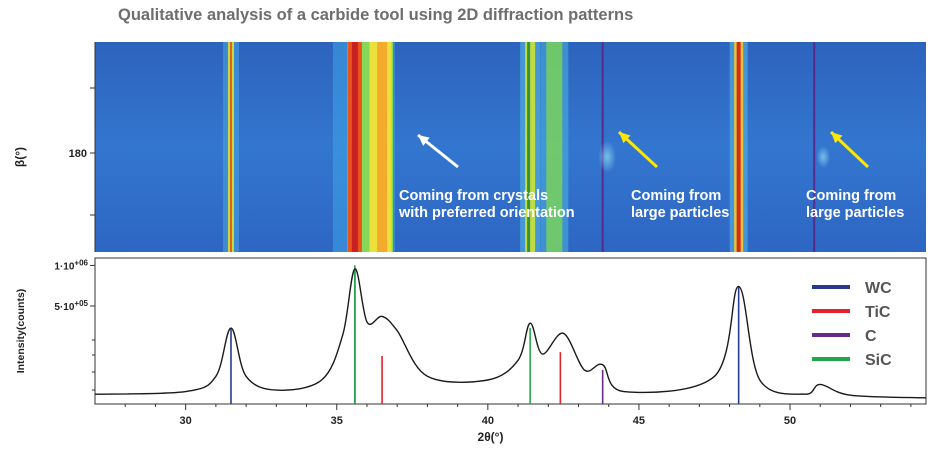 The width and height of the screenshot is (928, 454). What do you see at coordinates (878, 288) in the screenshot?
I see `legend-label-wc: WC` at bounding box center [878, 288].